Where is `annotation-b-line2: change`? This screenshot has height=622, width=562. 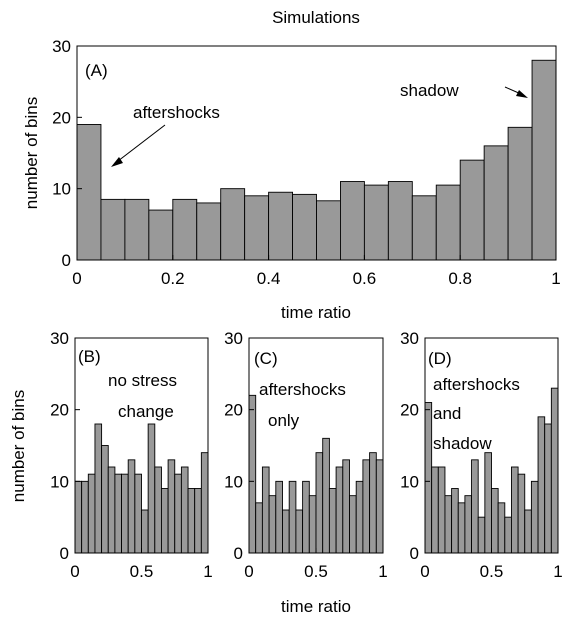
annotation-b-line2: change is located at coordinates (146, 411).